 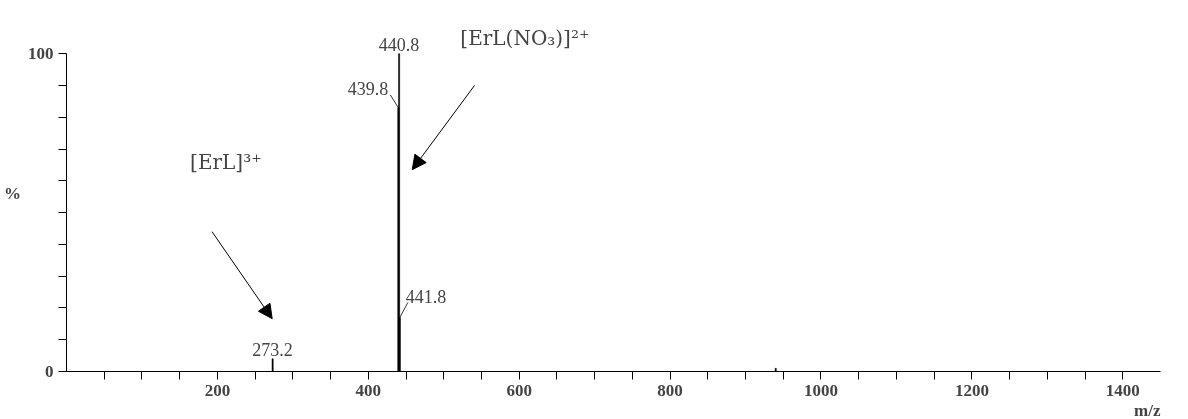 I want to click on x-tick-label: 1000, so click(x=820, y=390).